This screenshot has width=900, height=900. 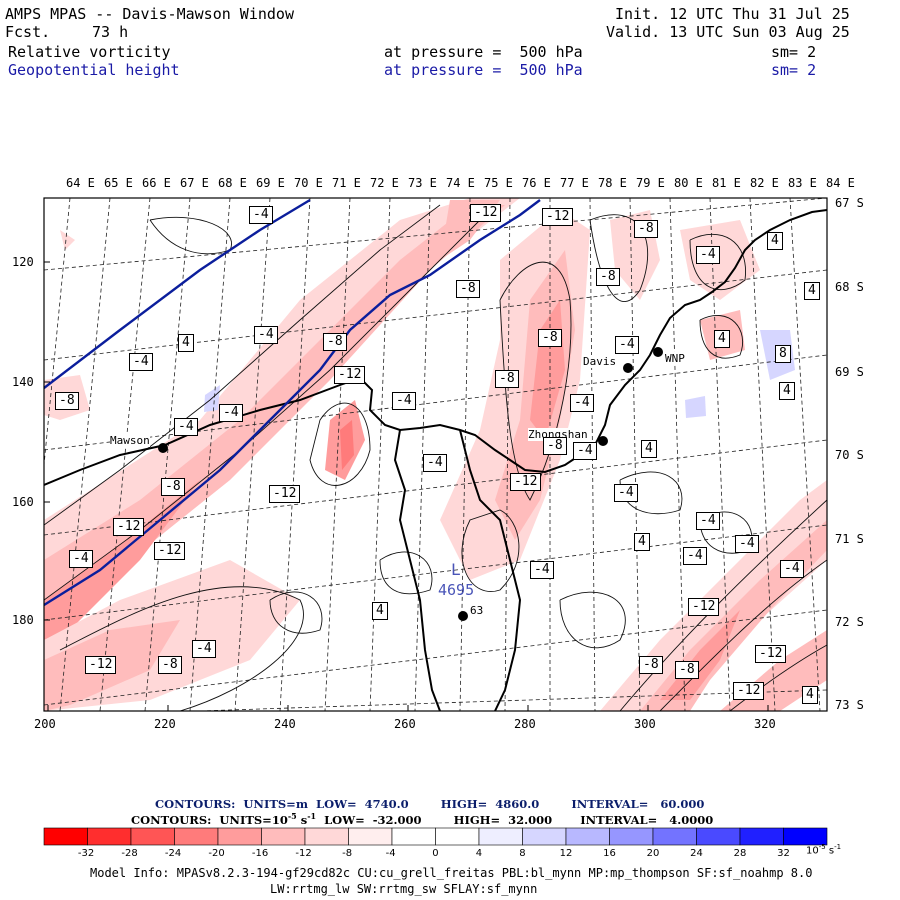 I want to click on x-tick: 200, so click(x=45, y=724).